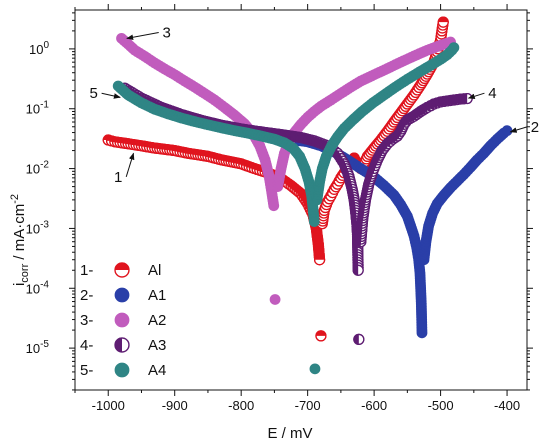 The width and height of the screenshot is (550, 447). Describe the element at coordinates (38, 227) in the screenshot. I see `y-tick-label: 10⁻³` at that location.